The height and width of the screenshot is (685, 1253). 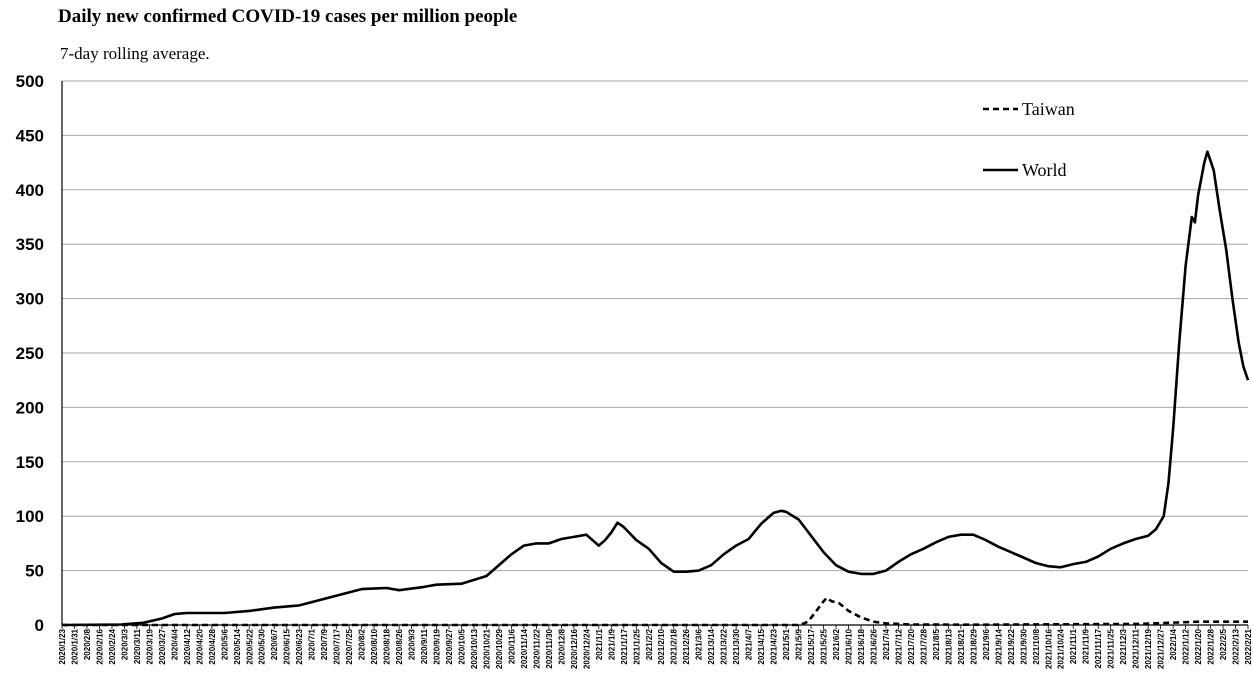 I want to click on x-tick-label: 2020/1/31, so click(x=74, y=646).